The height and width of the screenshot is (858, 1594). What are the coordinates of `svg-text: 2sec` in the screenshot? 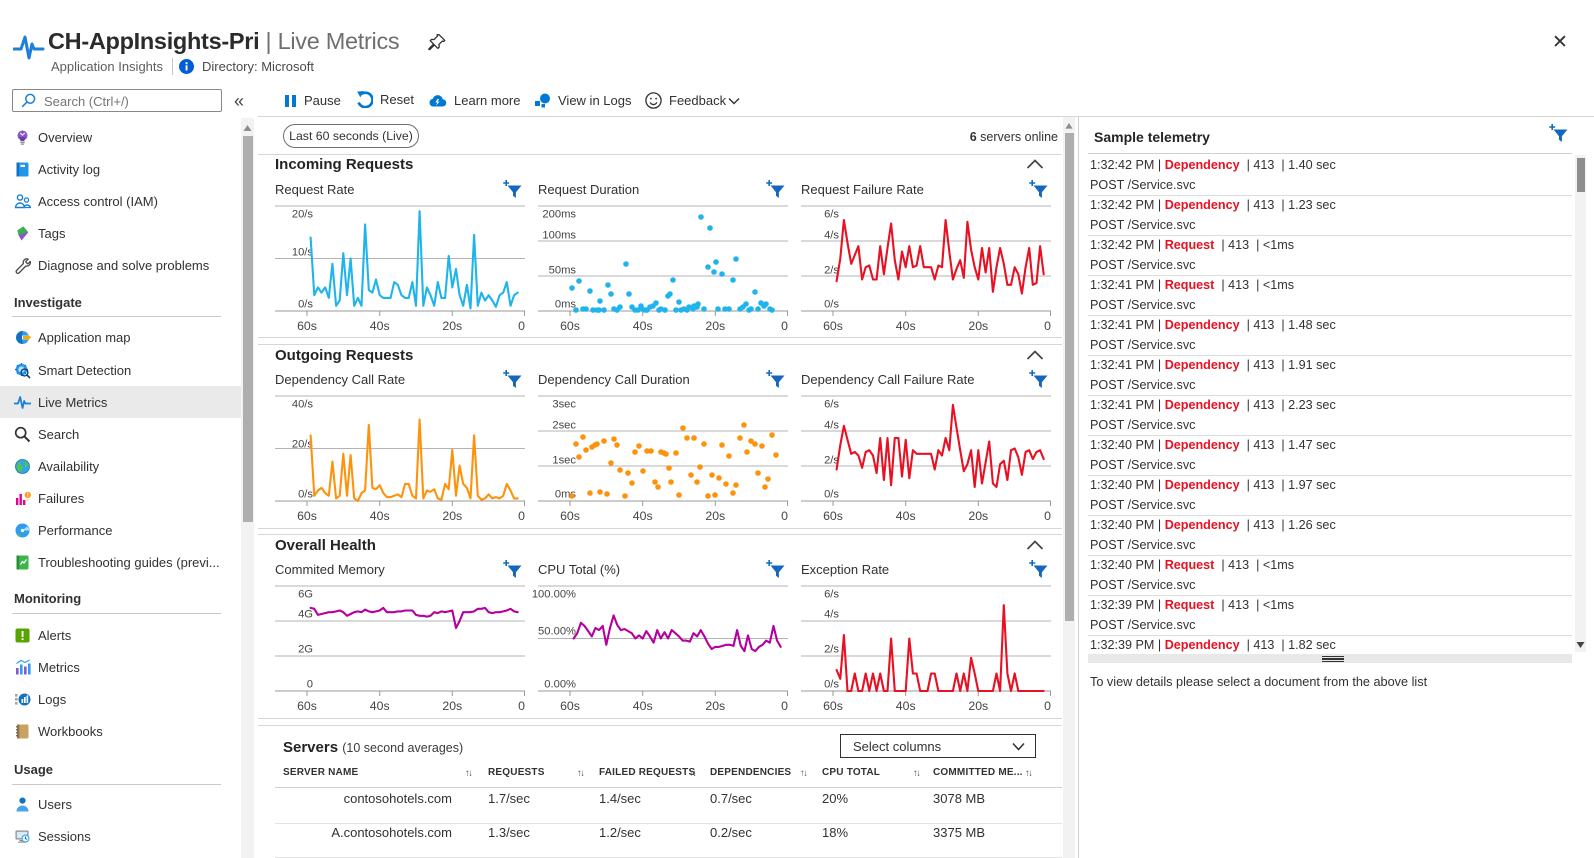 It's located at (564, 426).